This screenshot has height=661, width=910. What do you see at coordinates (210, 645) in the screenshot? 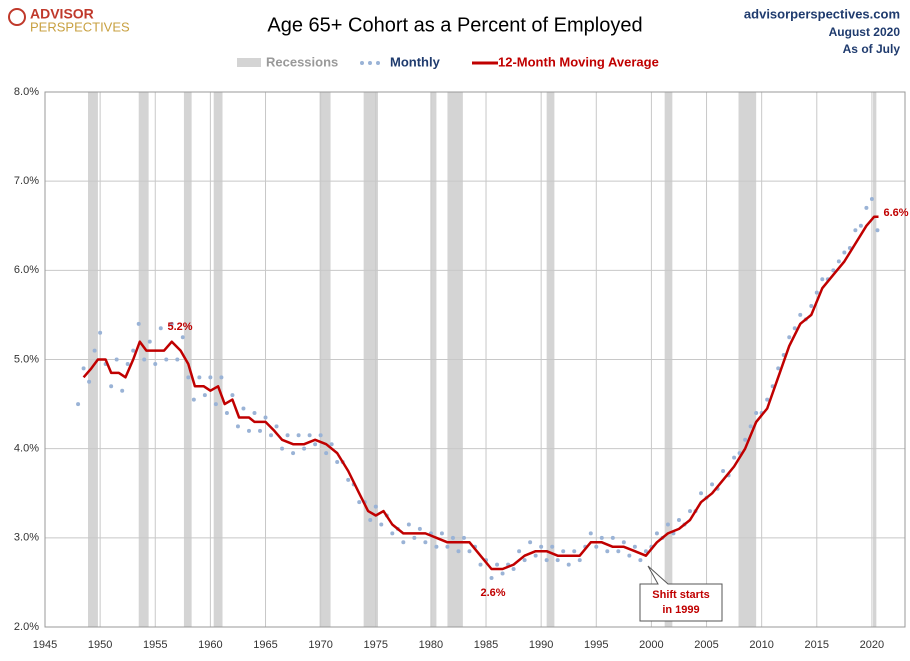
I see `x-tick-label: 1960` at bounding box center [210, 645].